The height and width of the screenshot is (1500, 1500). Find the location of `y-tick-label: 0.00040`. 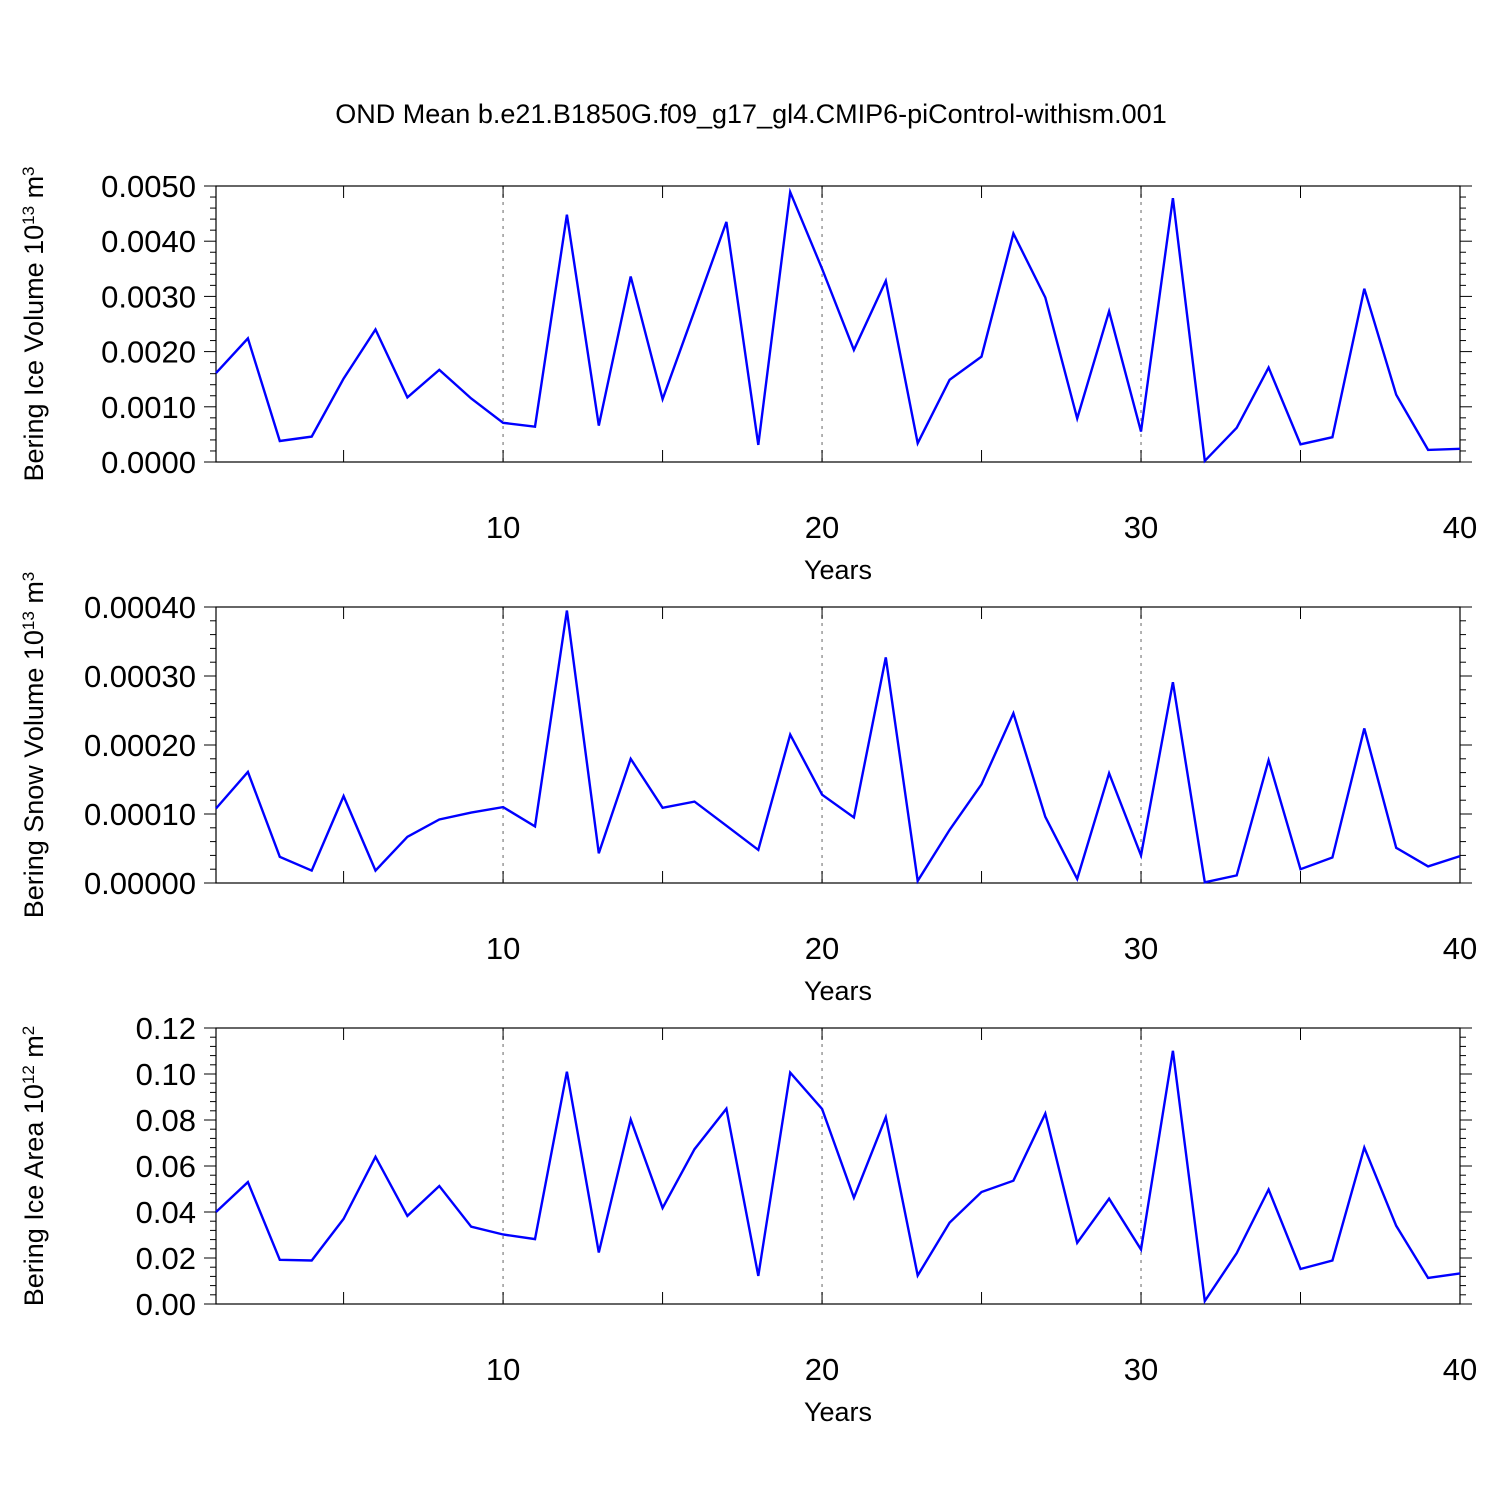

y-tick-label: 0.00040 is located at coordinates (140, 607).